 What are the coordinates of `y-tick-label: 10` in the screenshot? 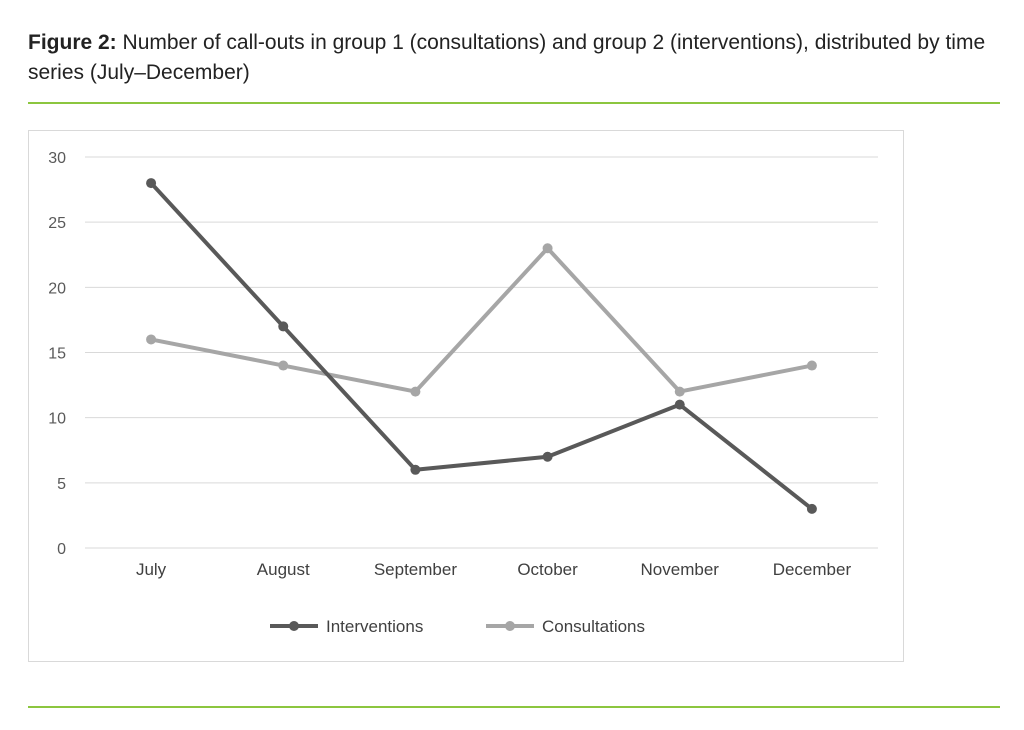 It's located at (57, 419).